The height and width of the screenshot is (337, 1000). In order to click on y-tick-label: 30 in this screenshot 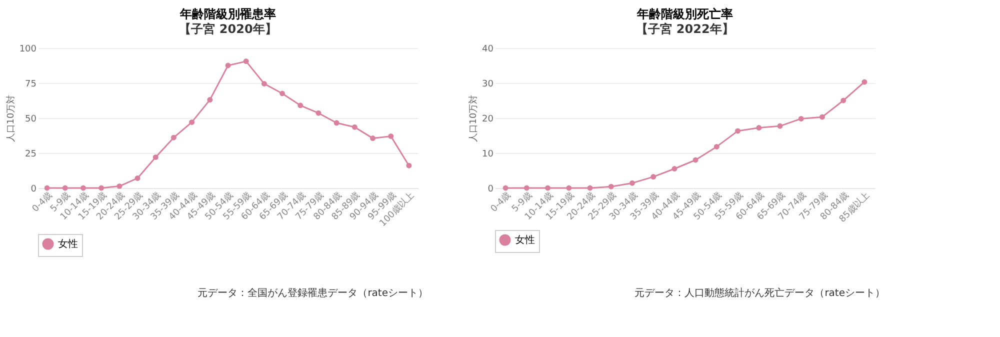, I will do `click(488, 85)`.